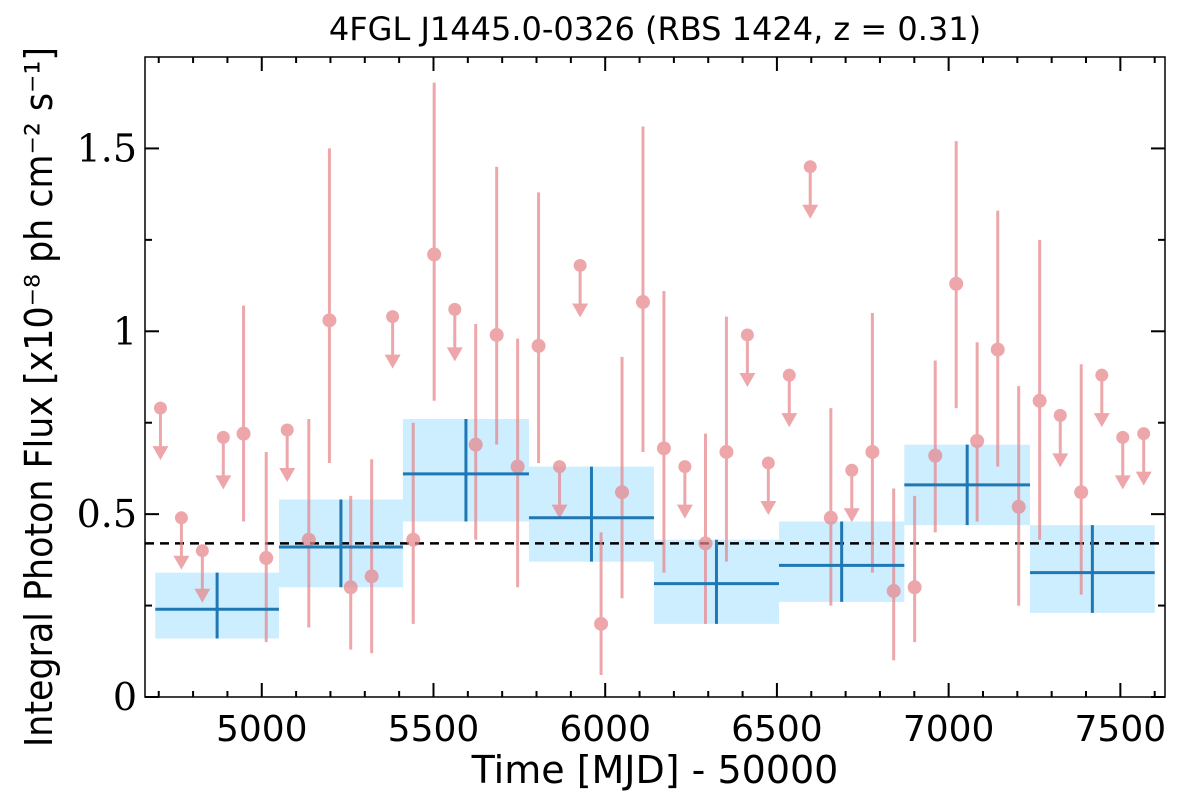 This screenshot has height=800, width=1200. What do you see at coordinates (107, 514) in the screenshot?
I see `y-tick-label: 0.5` at bounding box center [107, 514].